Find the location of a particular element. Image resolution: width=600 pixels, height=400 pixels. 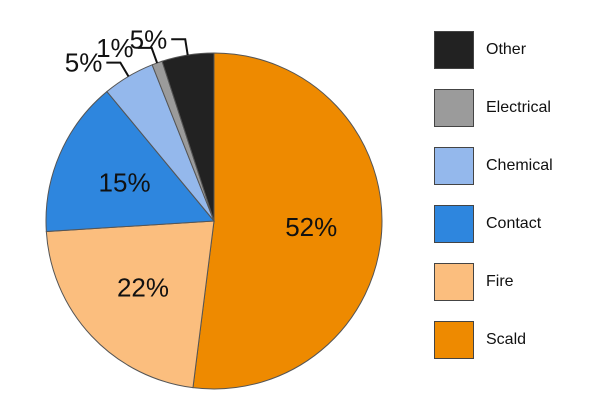

legend-label: Fire is located at coordinates (500, 281).